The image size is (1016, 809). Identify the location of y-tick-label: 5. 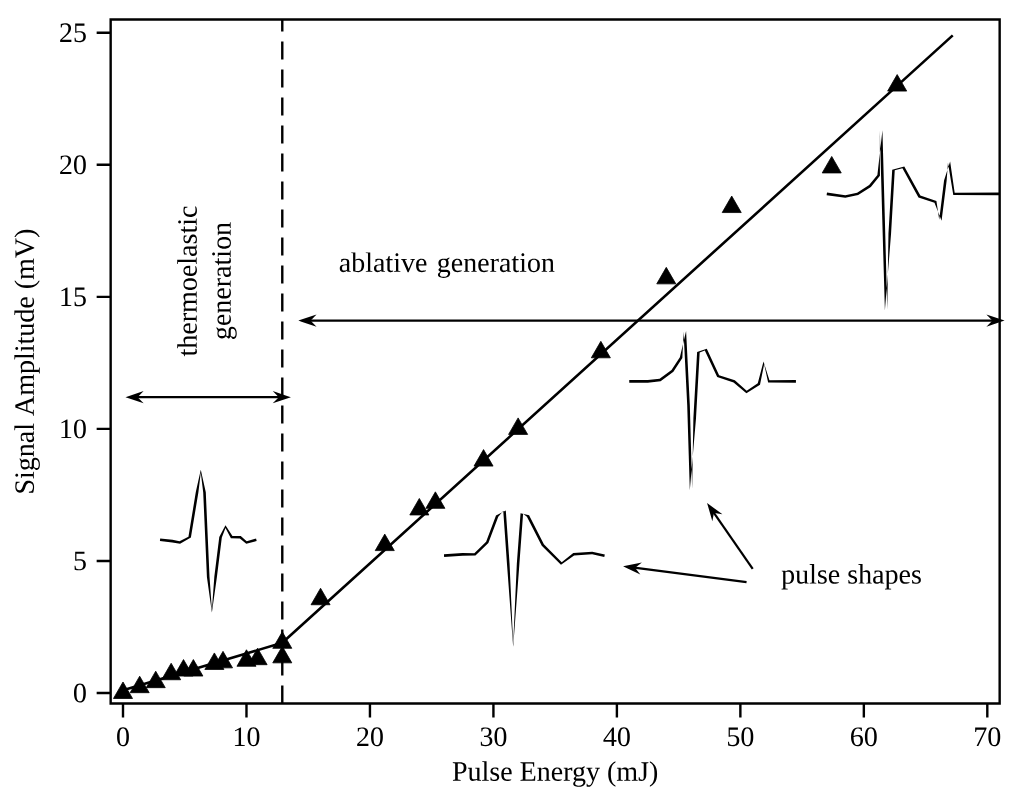
(80, 561).